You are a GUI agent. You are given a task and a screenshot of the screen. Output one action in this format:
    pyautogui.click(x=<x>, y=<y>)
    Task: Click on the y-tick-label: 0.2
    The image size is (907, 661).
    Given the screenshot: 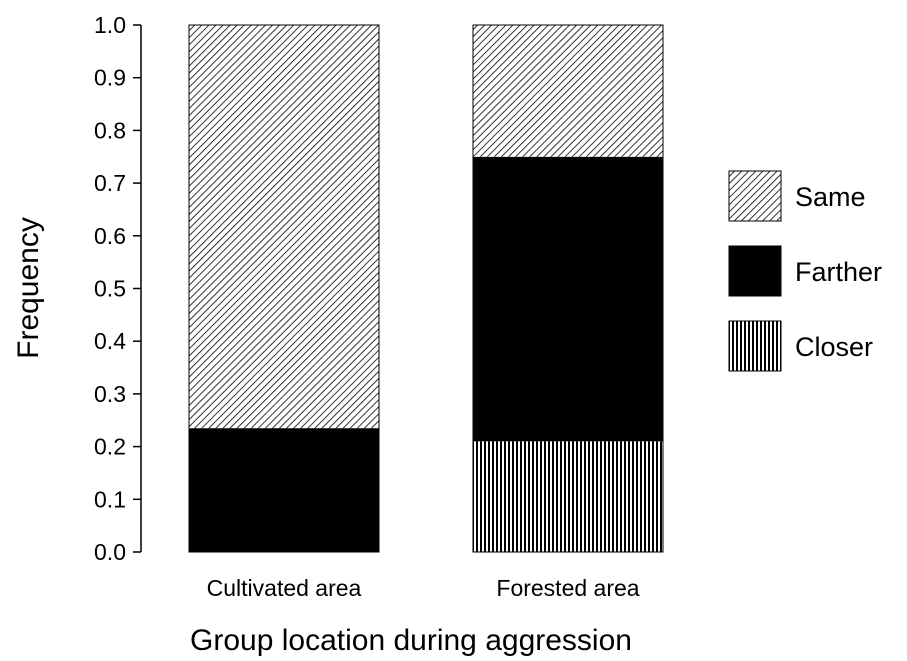 What is the action you would take?
    pyautogui.click(x=110, y=447)
    